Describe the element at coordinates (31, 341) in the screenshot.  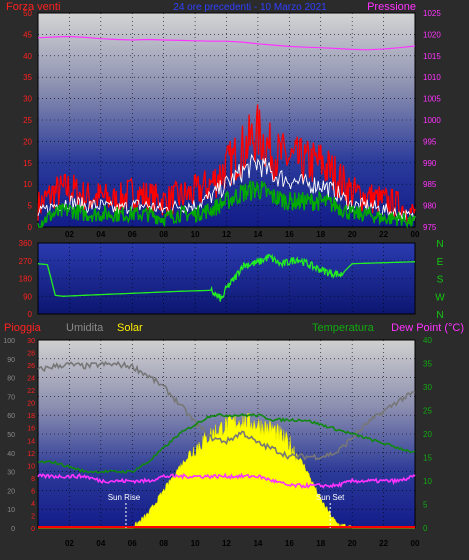
I see `rain-tick-label: 30` at that location.